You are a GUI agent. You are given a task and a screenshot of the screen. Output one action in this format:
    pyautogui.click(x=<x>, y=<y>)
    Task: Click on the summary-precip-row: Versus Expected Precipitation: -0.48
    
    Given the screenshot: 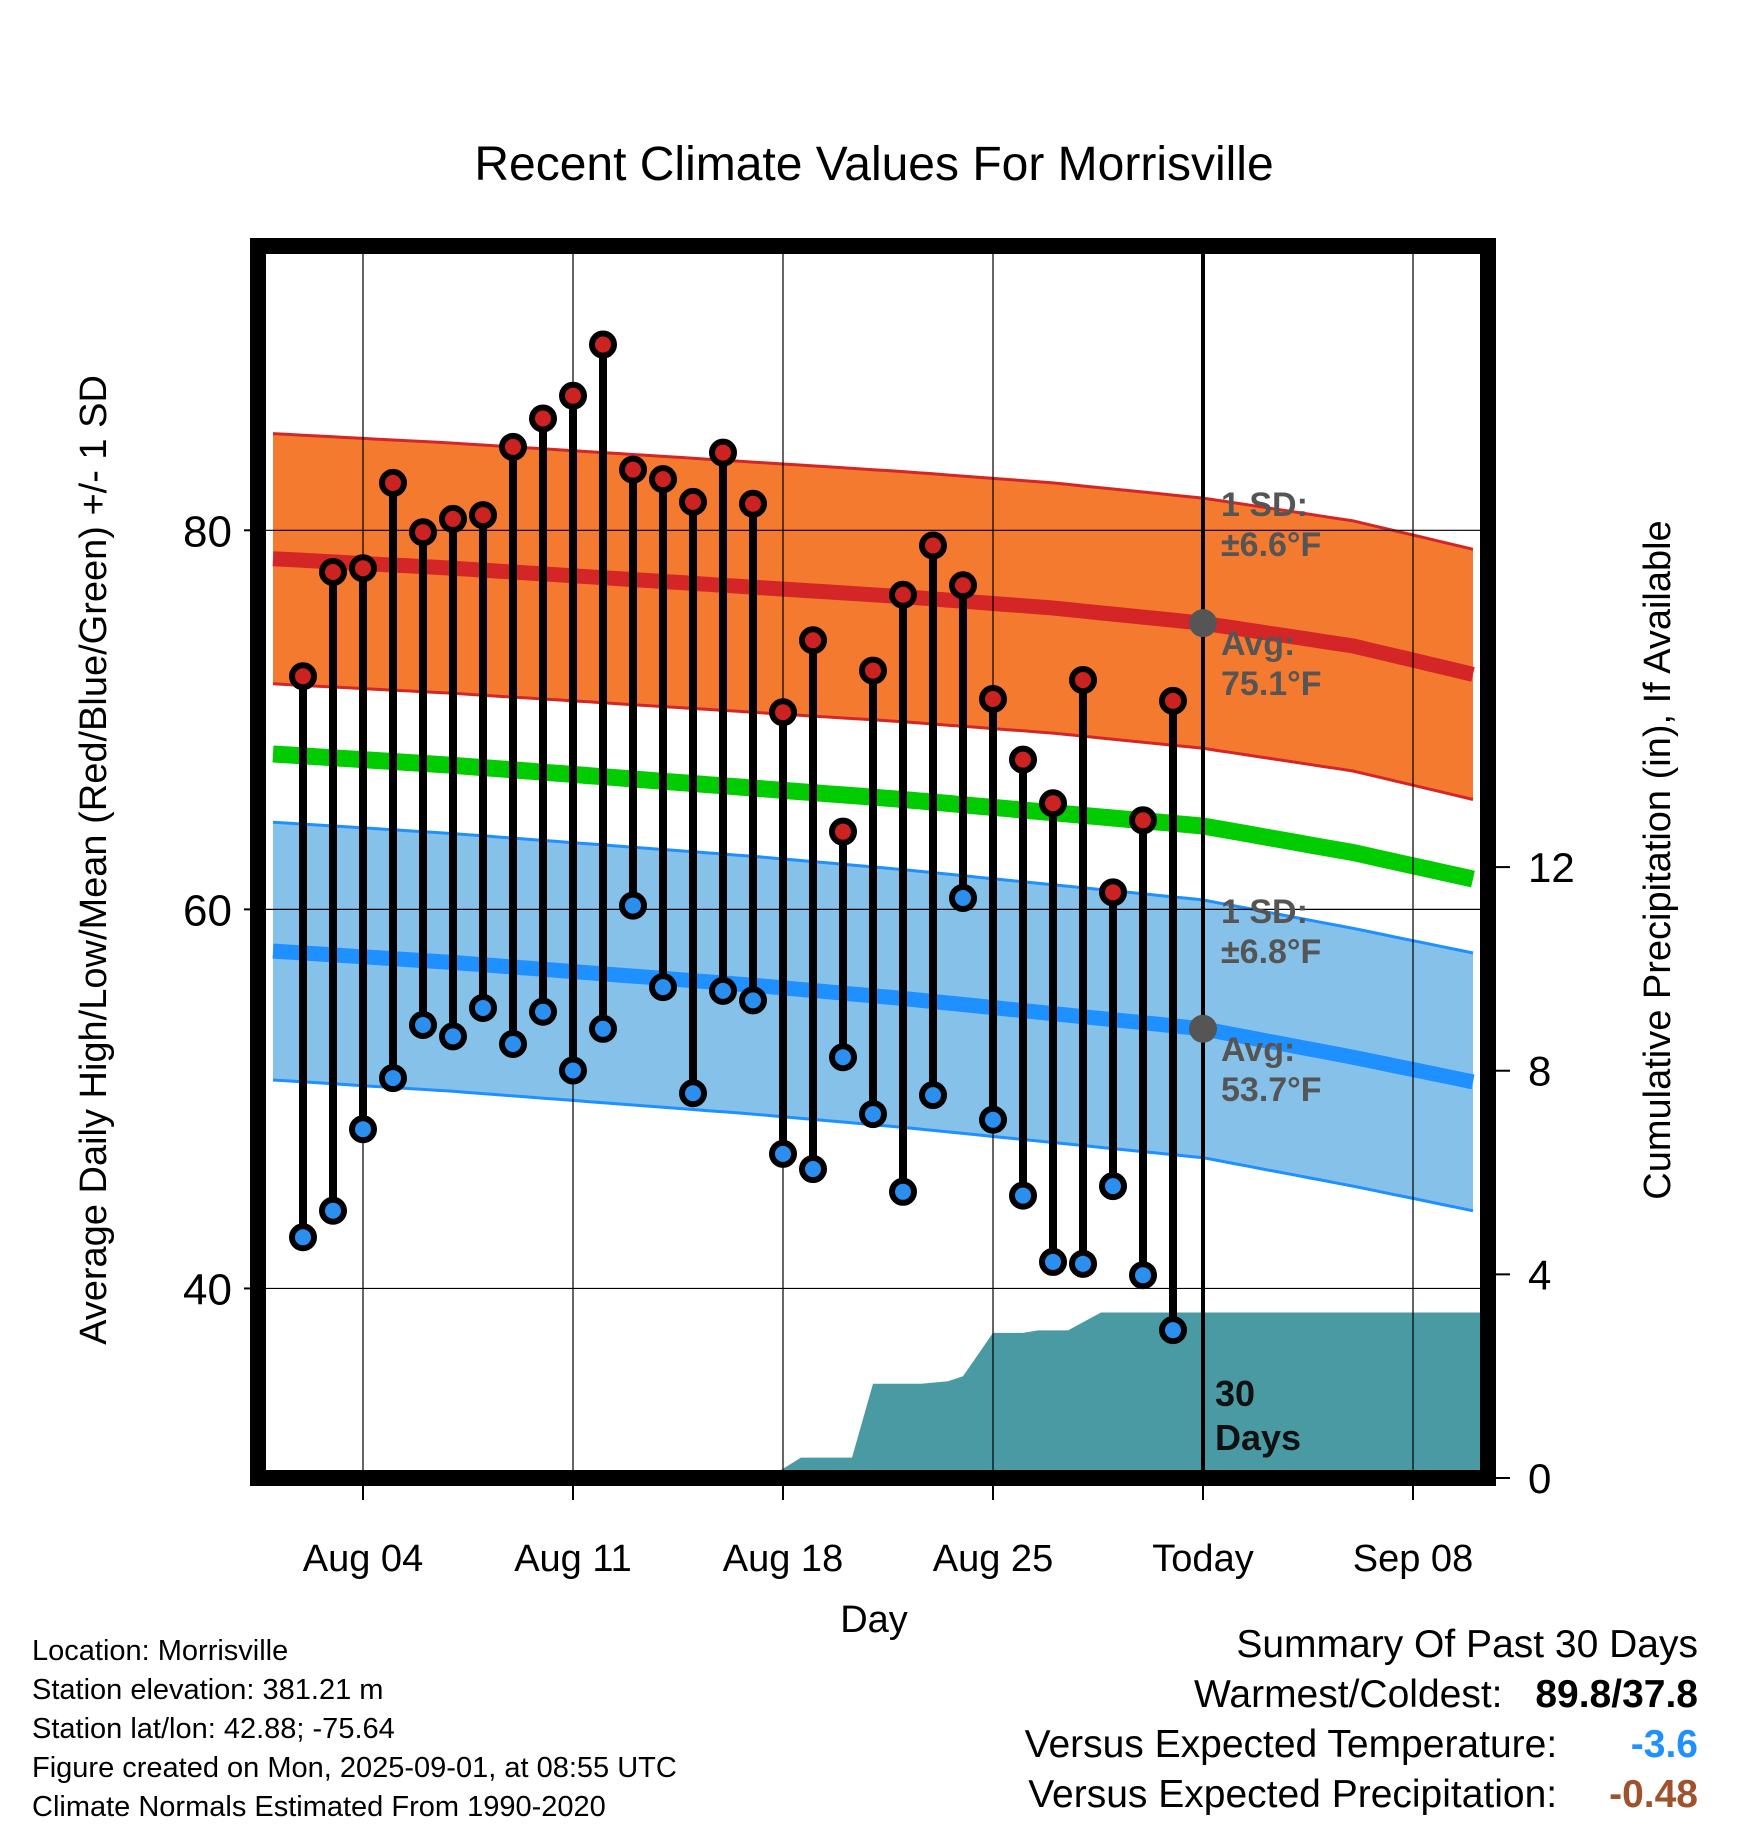 What is the action you would take?
    pyautogui.click(x=1363, y=1794)
    